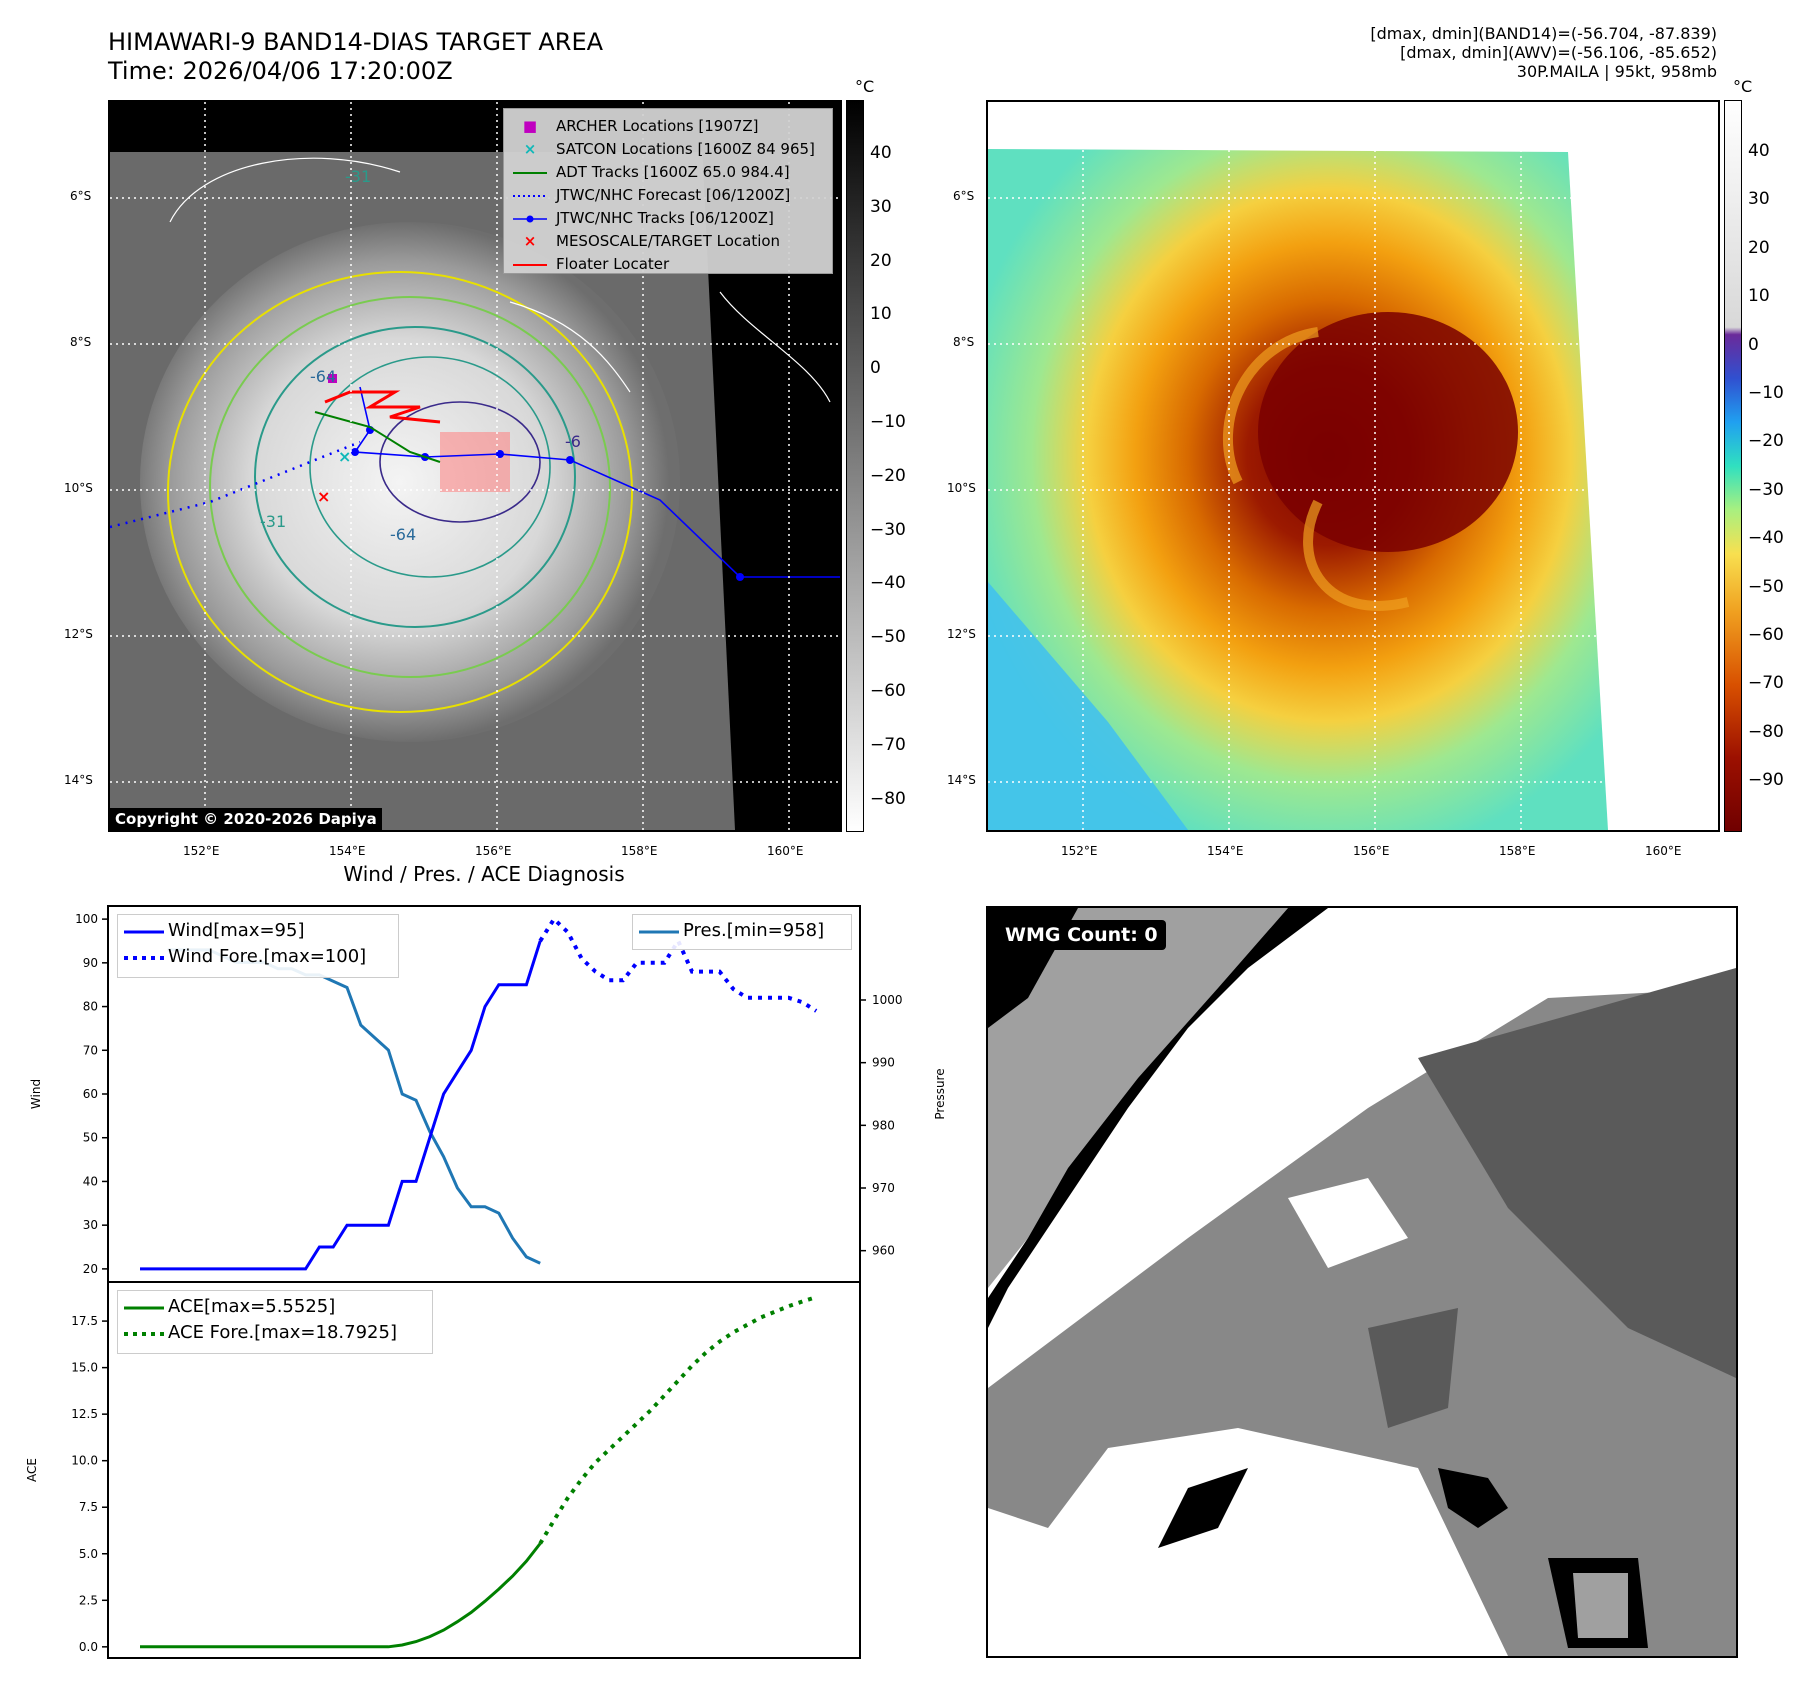  Describe the element at coordinates (1616, 71) in the screenshot. I see `info-line-3: 30P.MAILA | 95kt, 958mb` at that location.